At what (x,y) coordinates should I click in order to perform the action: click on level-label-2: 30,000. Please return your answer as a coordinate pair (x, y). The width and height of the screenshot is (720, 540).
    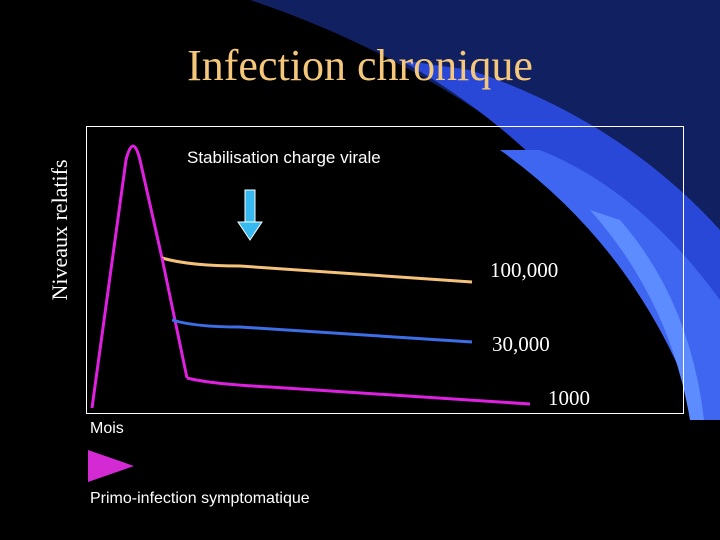
    Looking at the image, I should click on (521, 344).